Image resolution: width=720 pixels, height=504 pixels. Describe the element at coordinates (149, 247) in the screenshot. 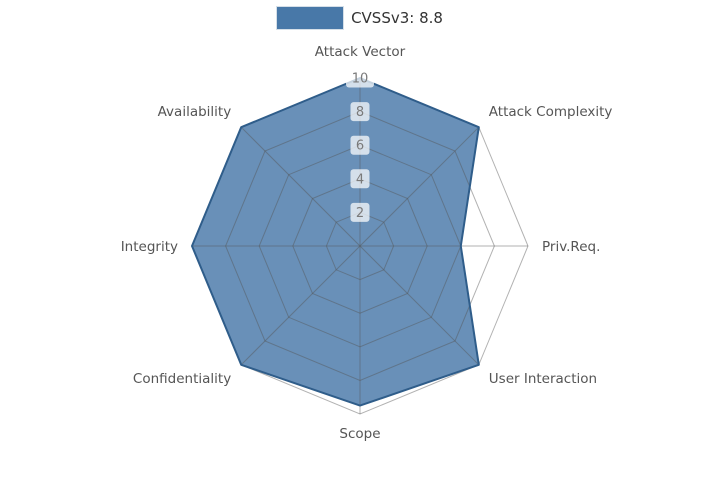

I see `axis-label: Integrity` at that location.